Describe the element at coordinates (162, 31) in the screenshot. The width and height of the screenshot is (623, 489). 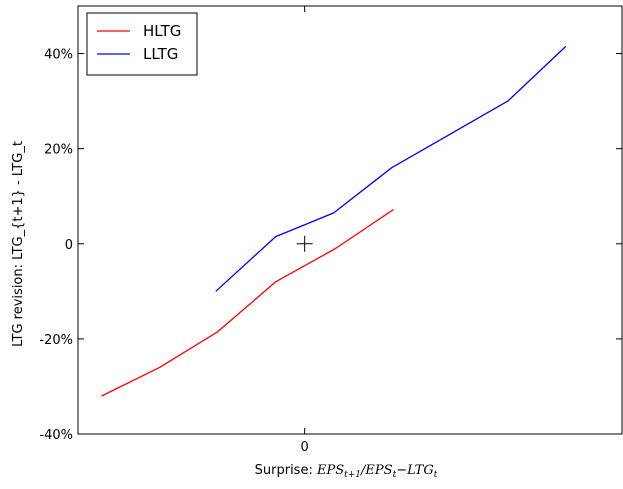
I see `legend-label-hltg: HLTG` at that location.